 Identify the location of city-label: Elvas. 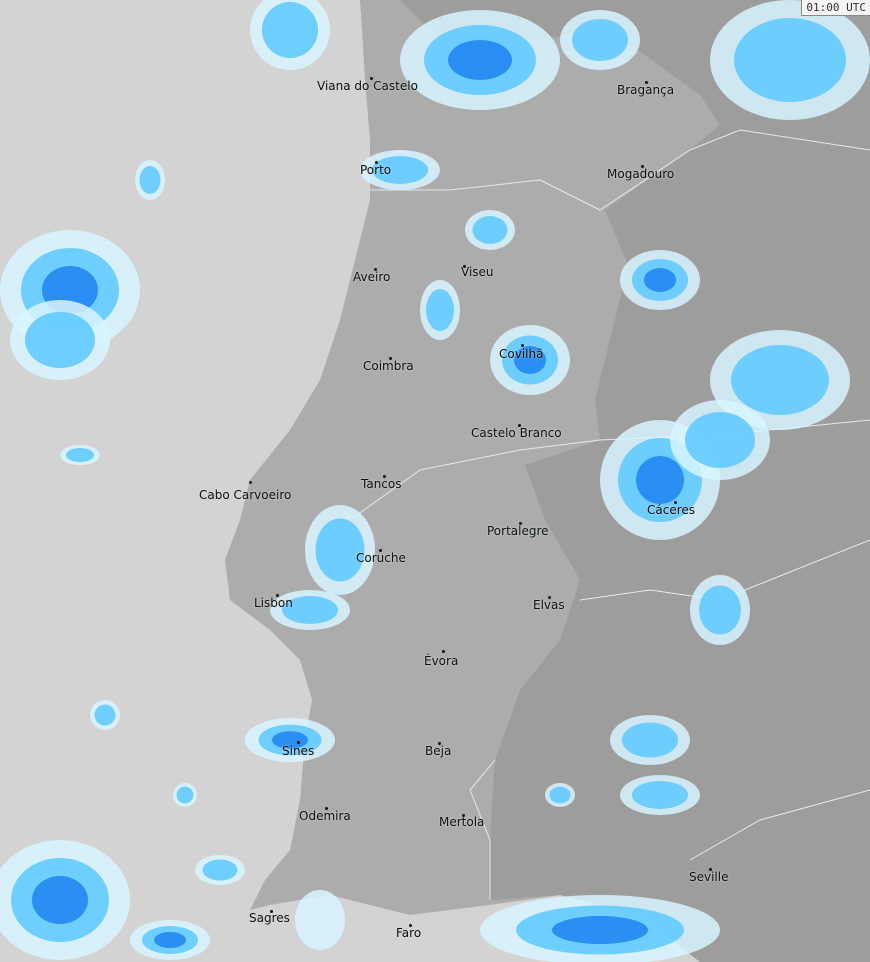
(549, 605).